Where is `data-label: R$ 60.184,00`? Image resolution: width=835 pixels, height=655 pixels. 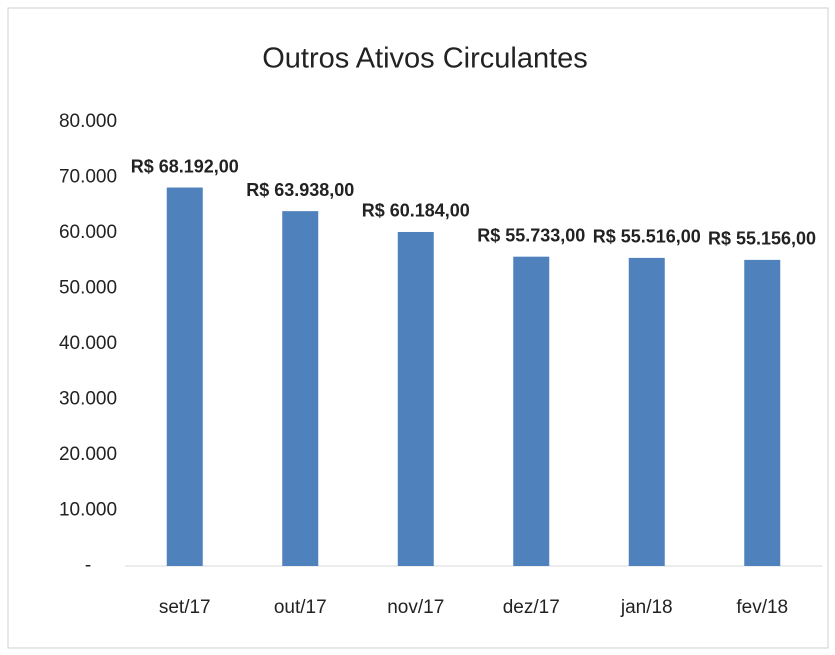 data-label: R$ 60.184,00 is located at coordinates (416, 211).